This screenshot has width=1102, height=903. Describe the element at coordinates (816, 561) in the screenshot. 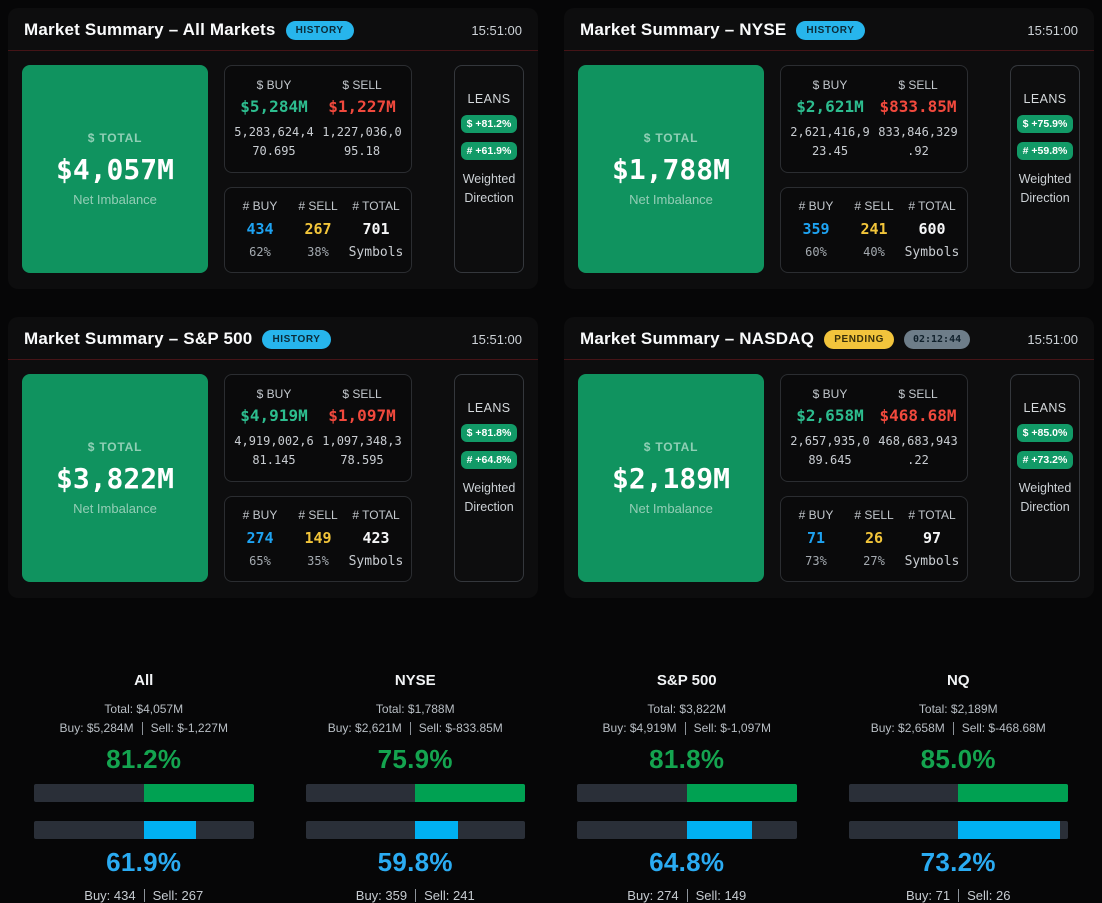

I see `count-buy-pct: 73%` at that location.